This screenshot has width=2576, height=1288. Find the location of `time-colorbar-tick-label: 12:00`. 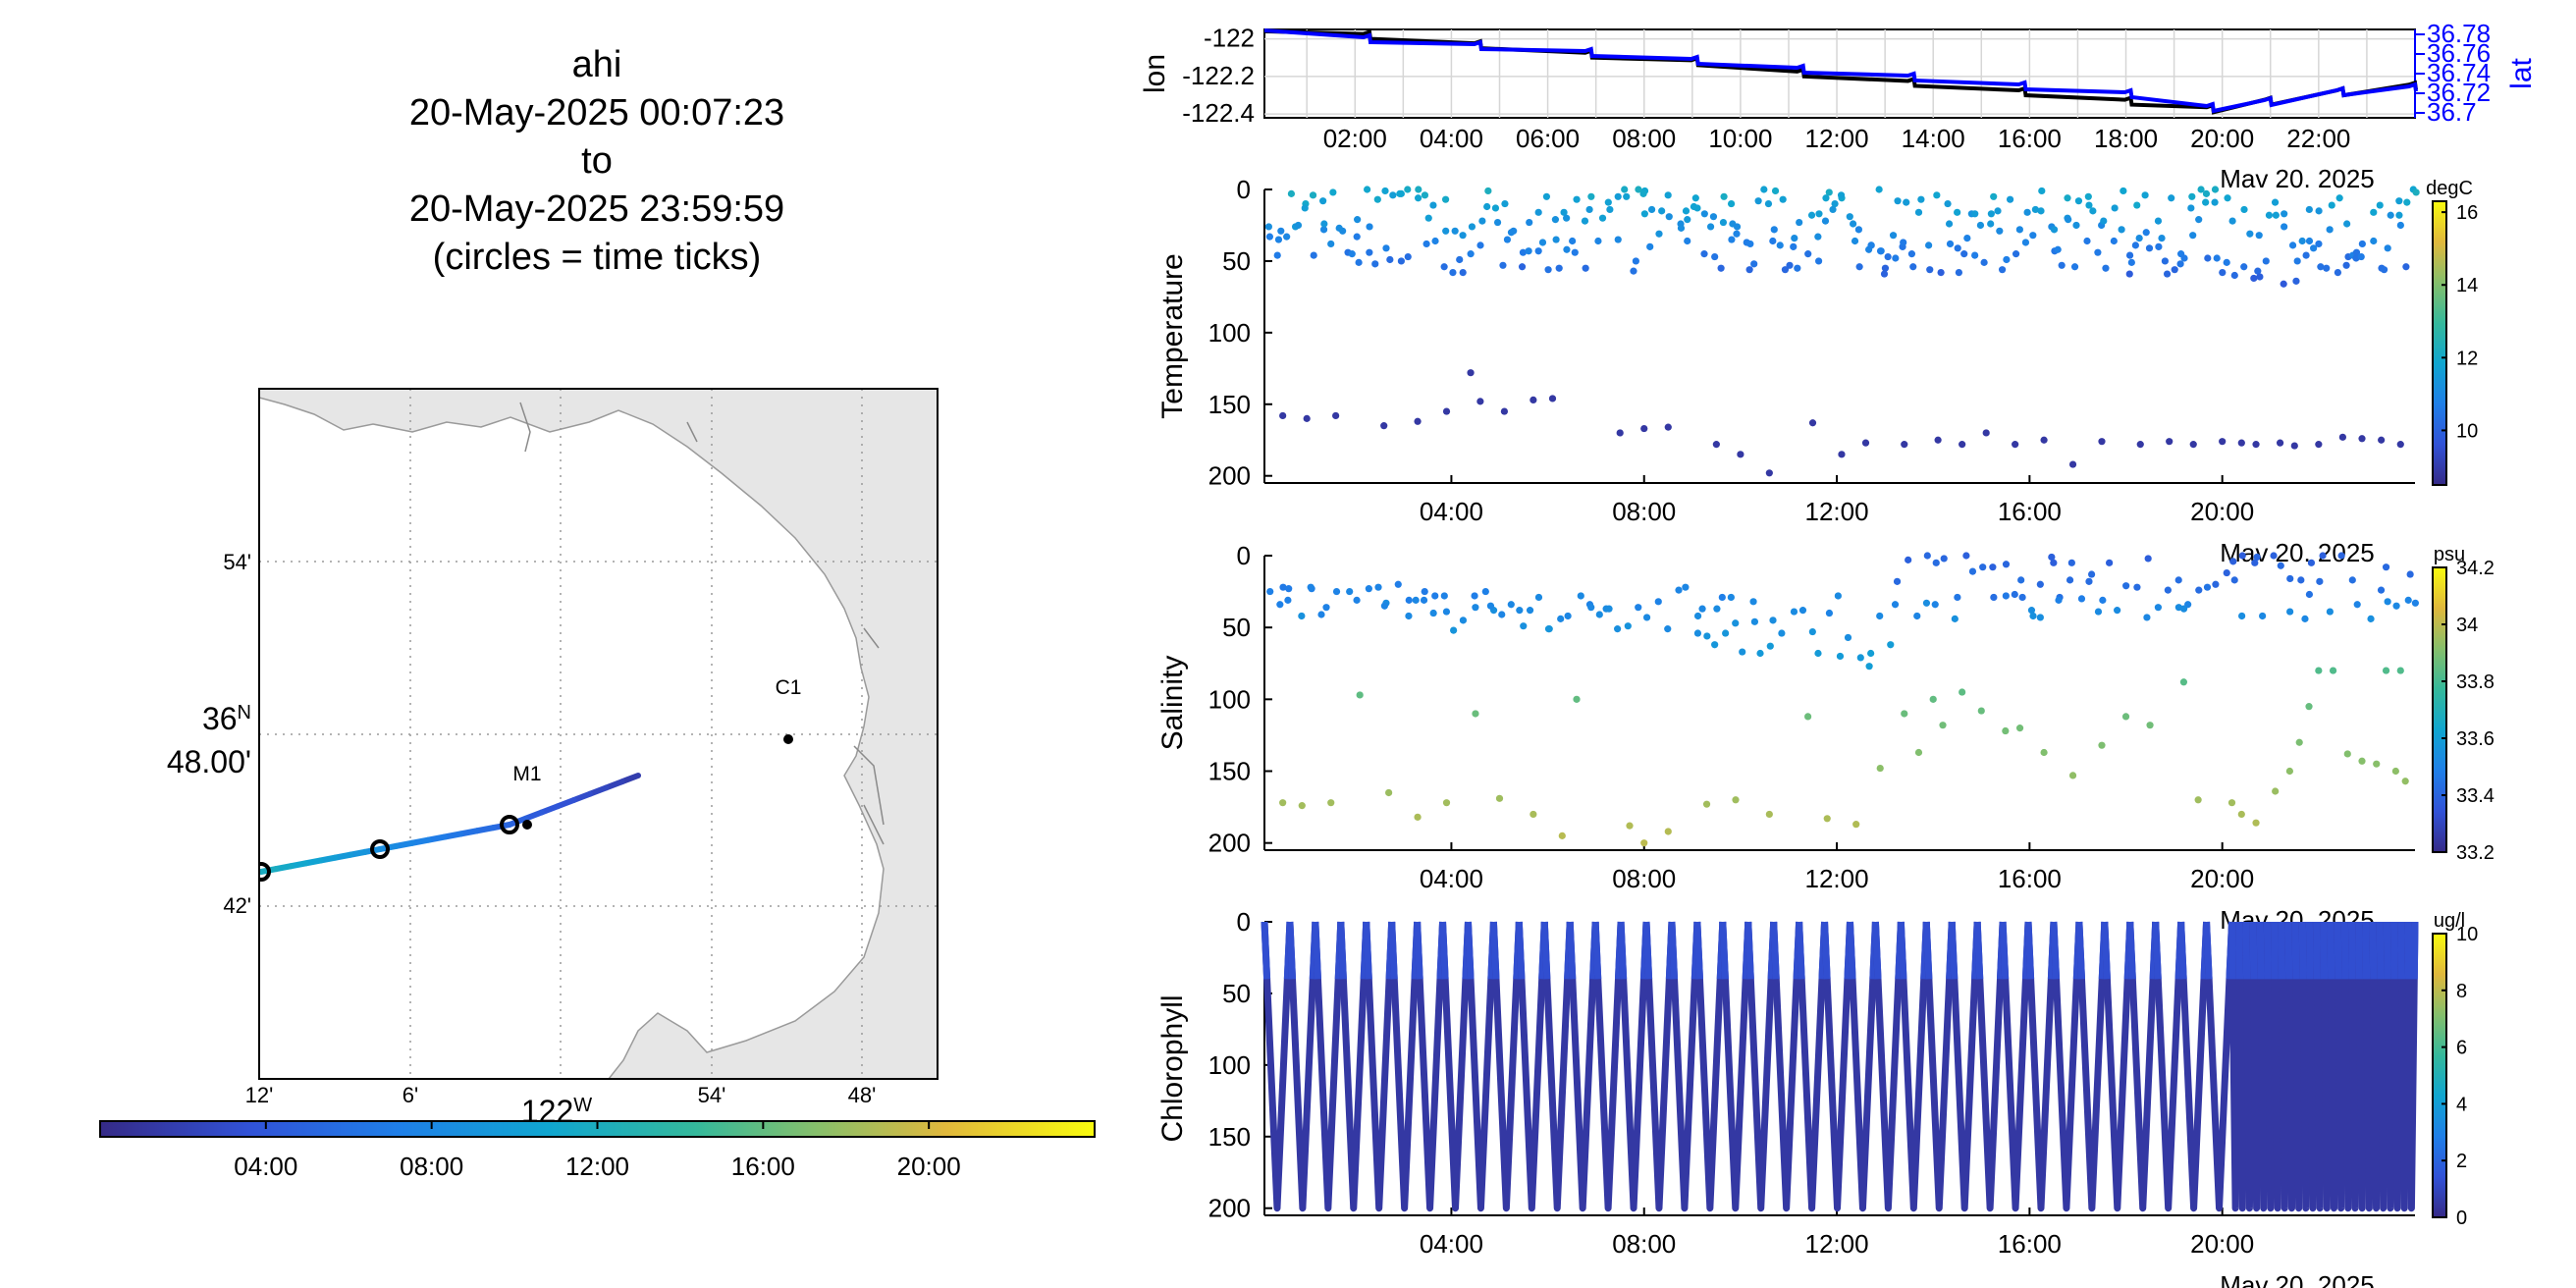

time-colorbar-tick-label: 12:00 is located at coordinates (597, 1166).